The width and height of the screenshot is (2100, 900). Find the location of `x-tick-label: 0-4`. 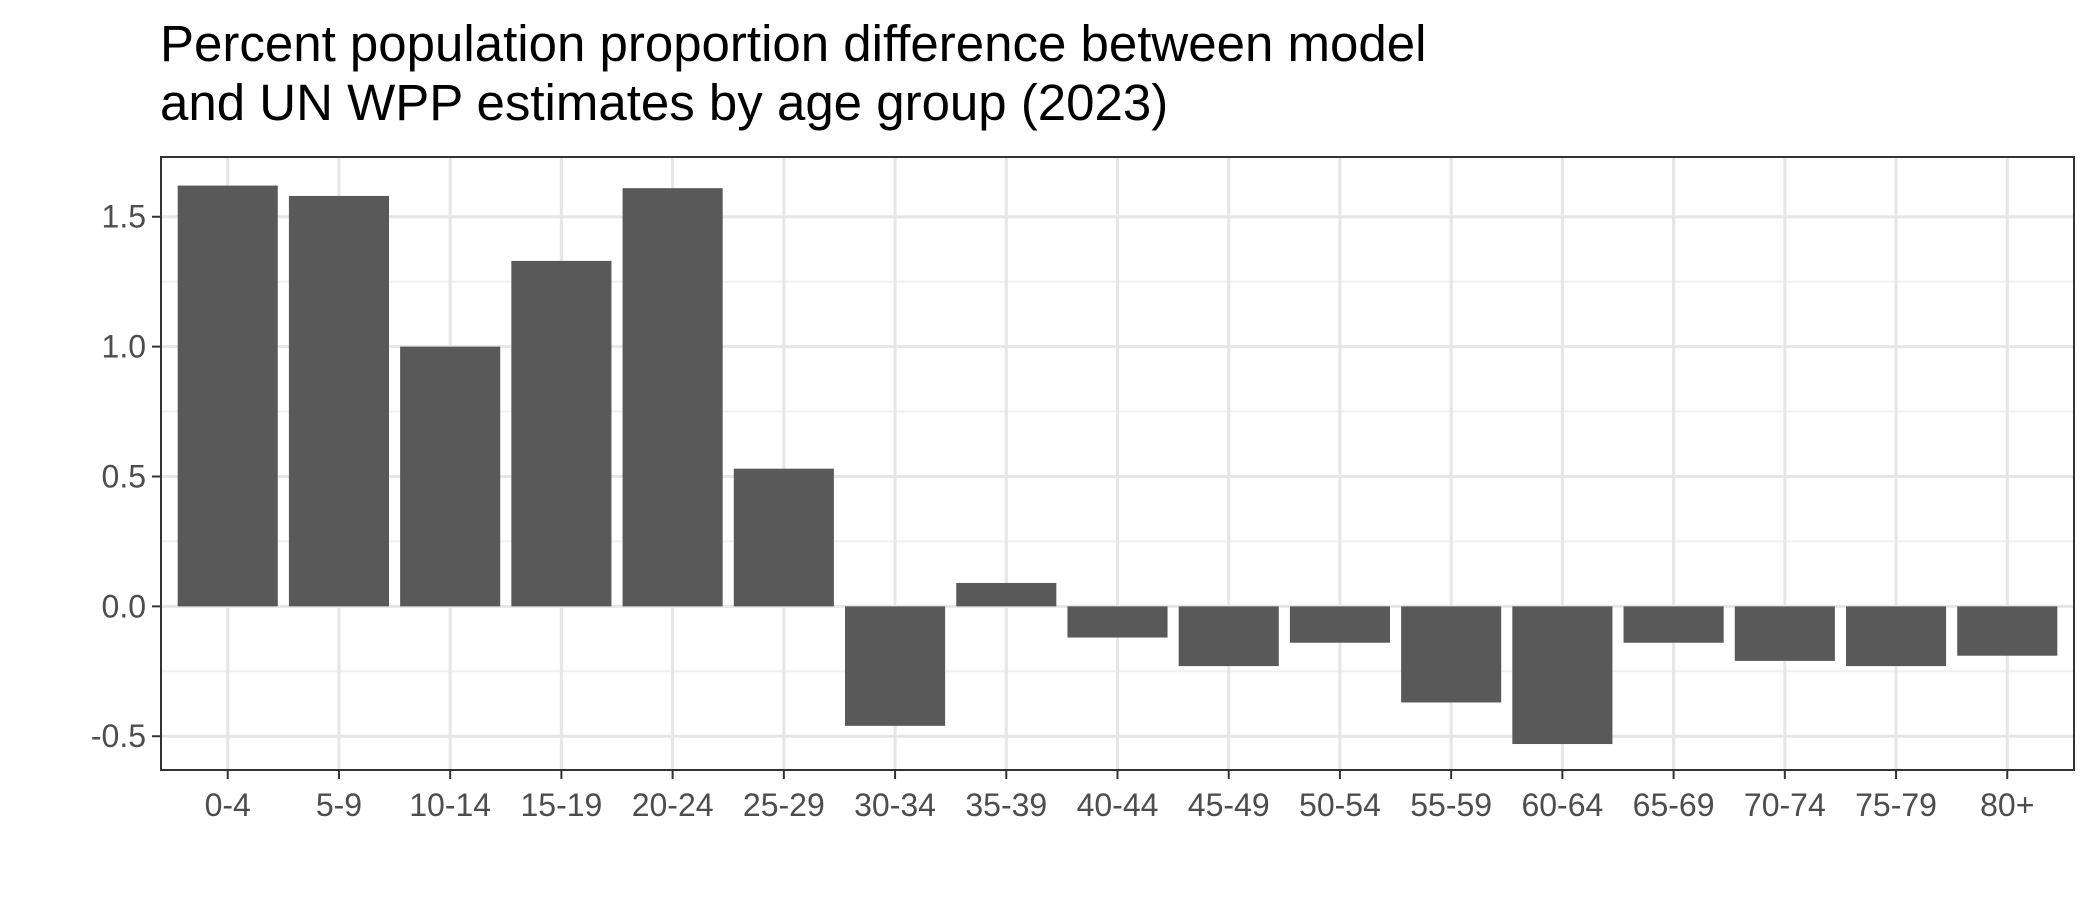

x-tick-label: 0-4 is located at coordinates (228, 805).